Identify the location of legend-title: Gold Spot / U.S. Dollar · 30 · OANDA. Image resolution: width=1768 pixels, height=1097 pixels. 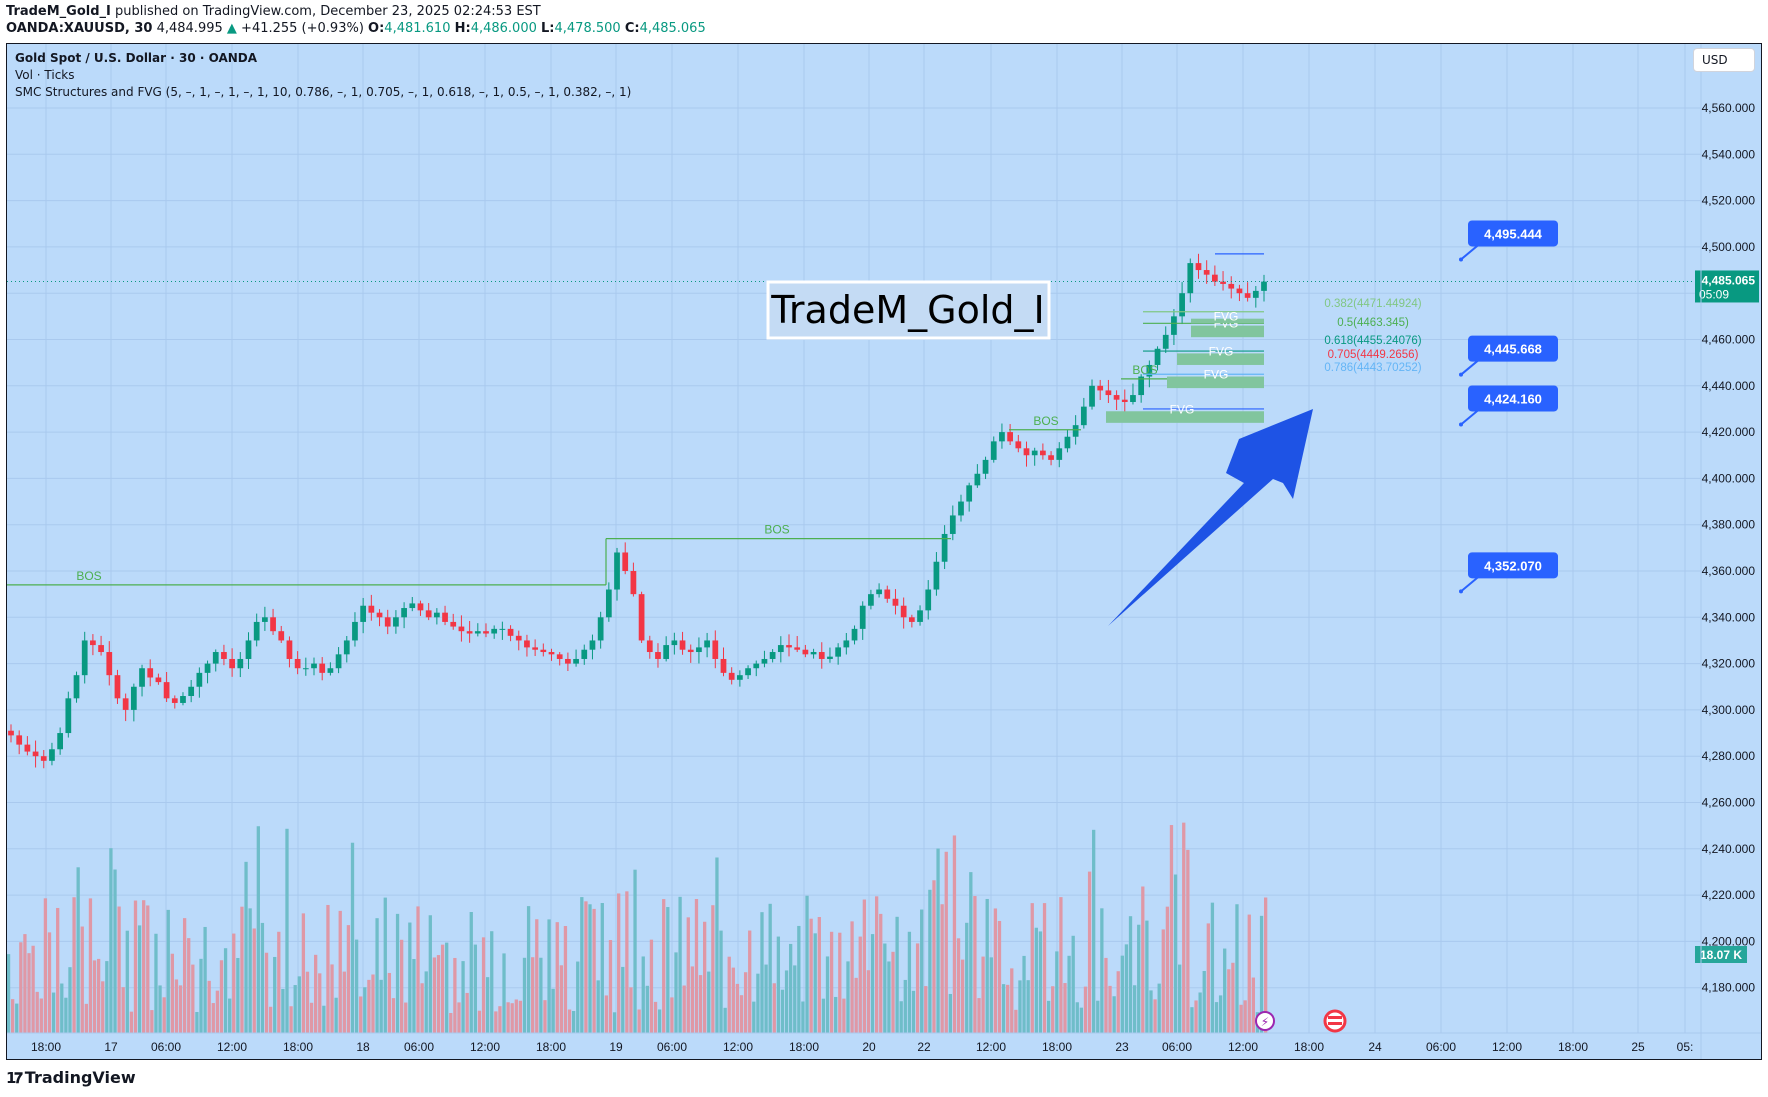
(136, 58).